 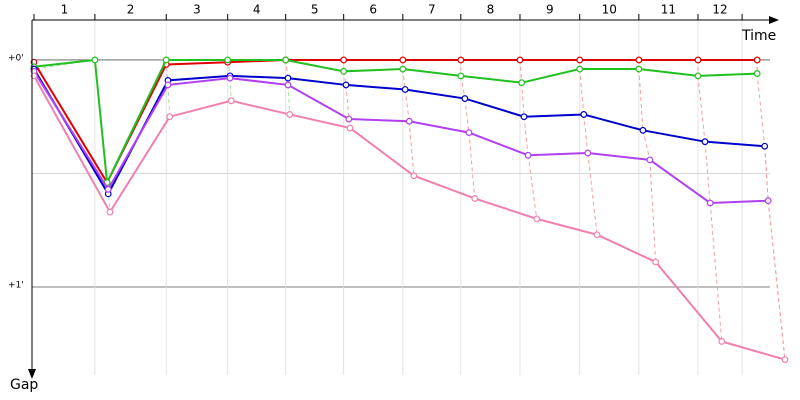 What do you see at coordinates (65, 10) in the screenshot?
I see `x-tick-label: 1` at bounding box center [65, 10].